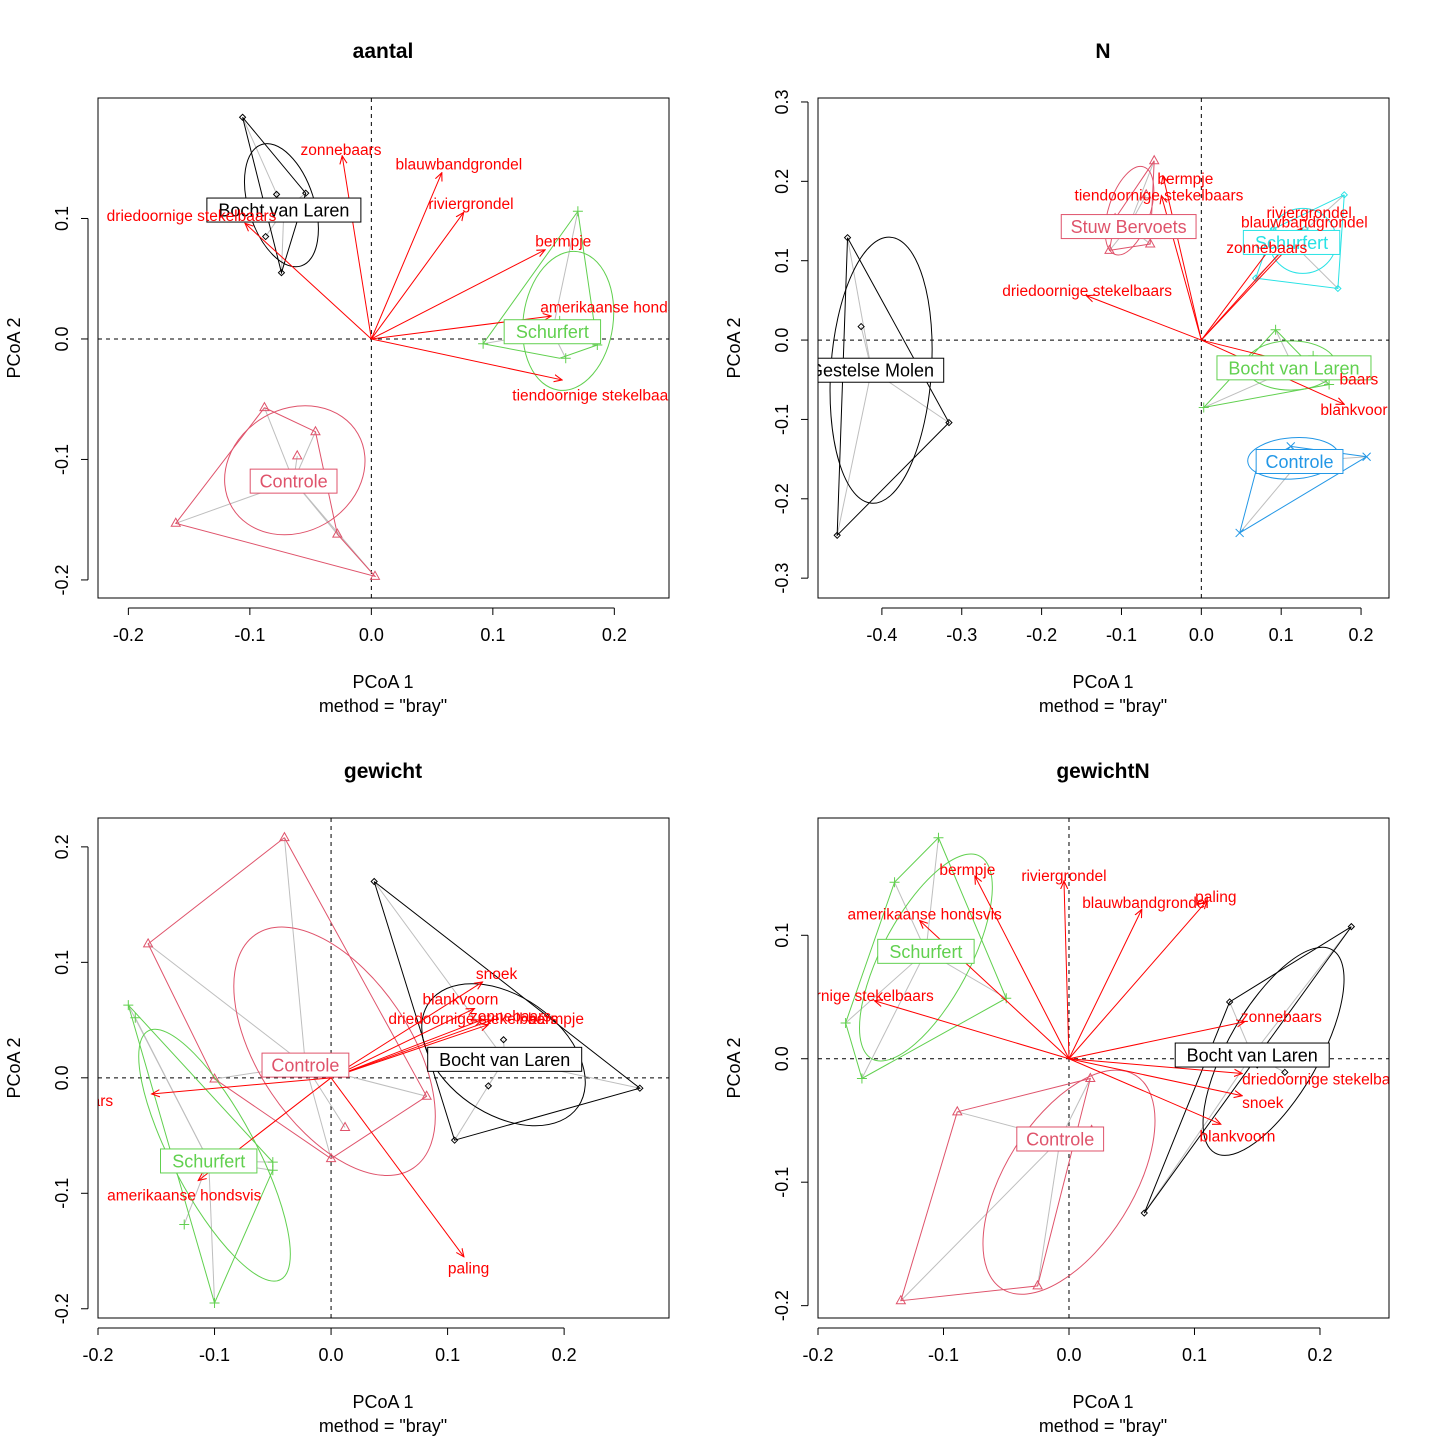  I want to click on y-axis-label: PCoA 2, so click(734, 347).